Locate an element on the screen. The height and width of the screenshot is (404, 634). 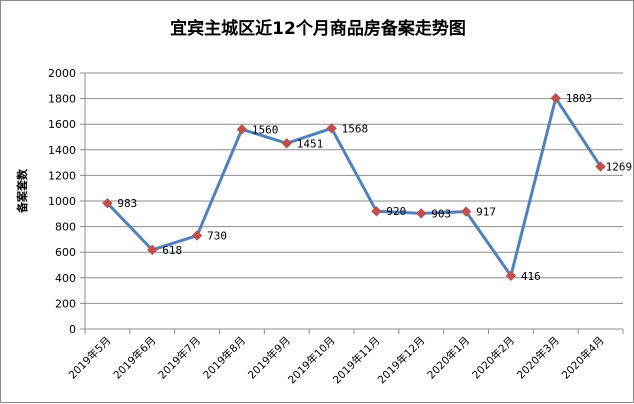
x-tick-label: 2020年1月 is located at coordinates (449, 358).